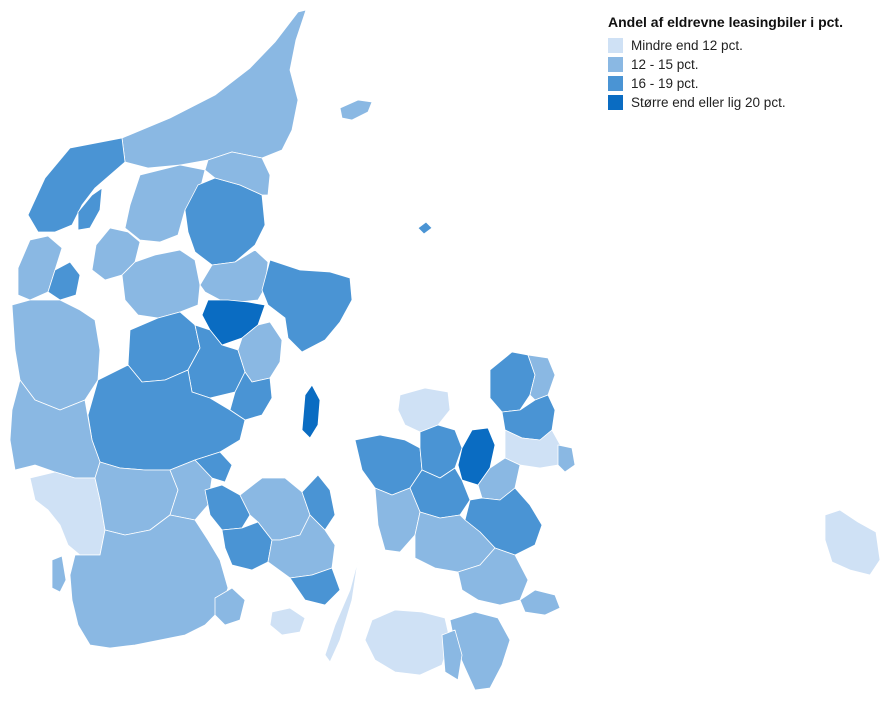  Describe the element at coordinates (76, 185) in the screenshot. I see `region-thy` at that location.